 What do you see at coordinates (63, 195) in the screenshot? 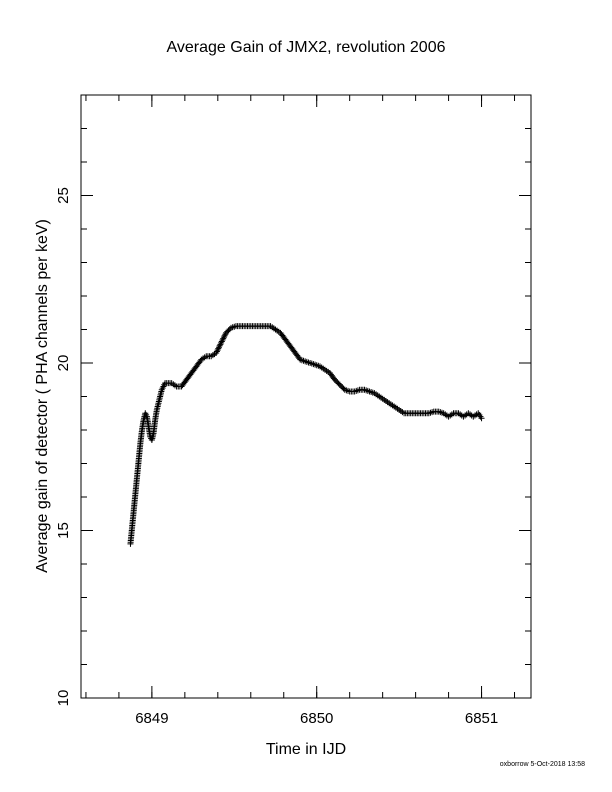
I see `y-tick-label: 25` at bounding box center [63, 195].